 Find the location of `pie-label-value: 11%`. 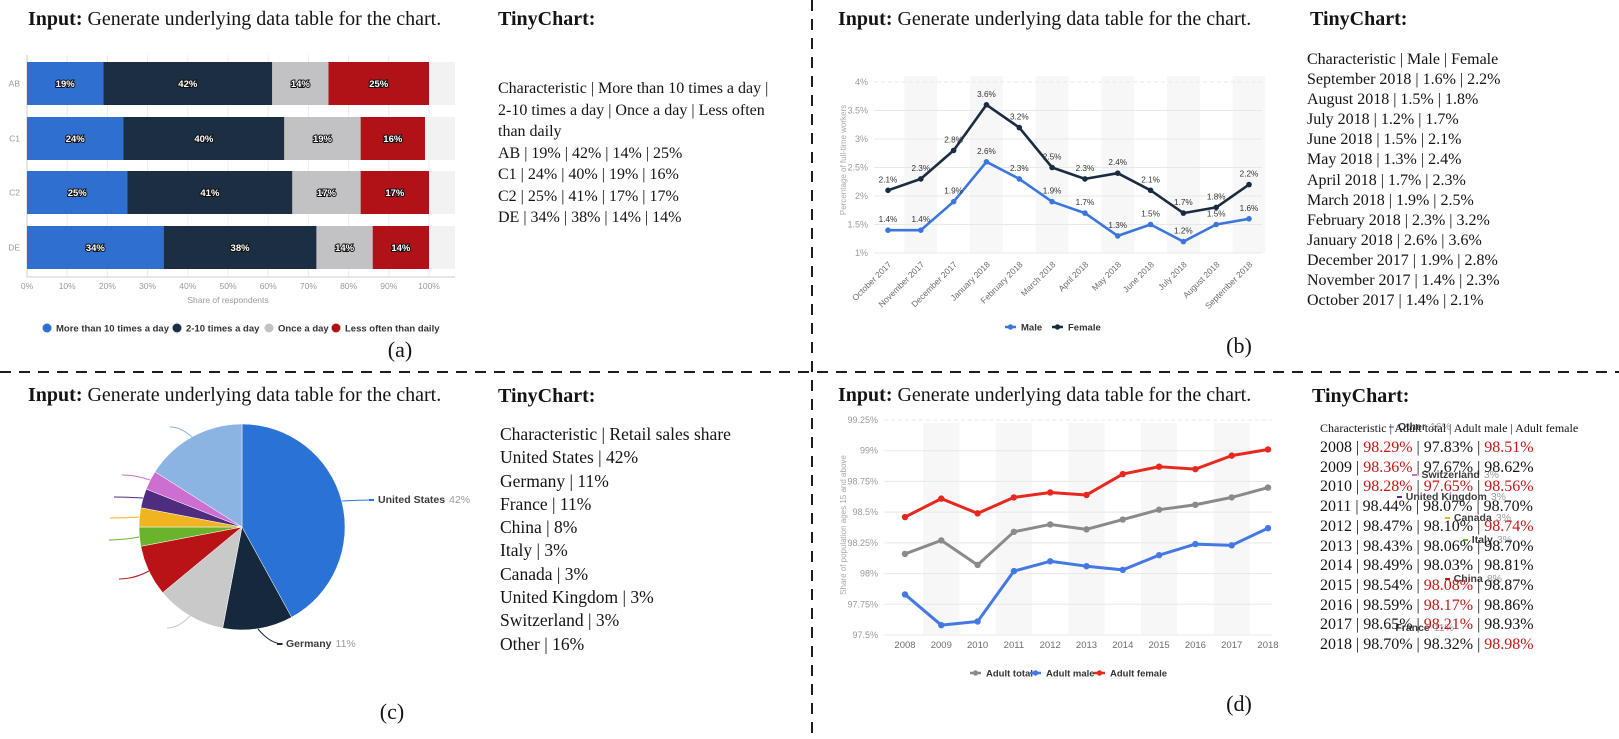

pie-label-value: 11% is located at coordinates (1443, 628).